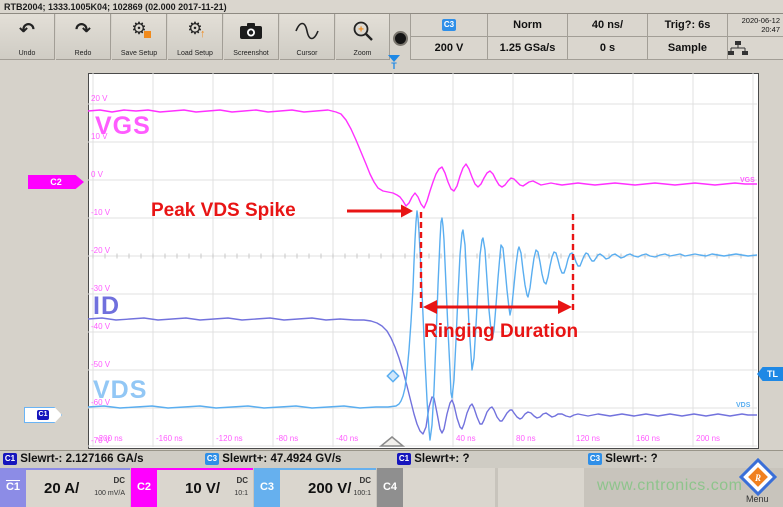  What do you see at coordinates (541, 487) in the screenshot?
I see `channel-extra-panel` at bounding box center [541, 487].